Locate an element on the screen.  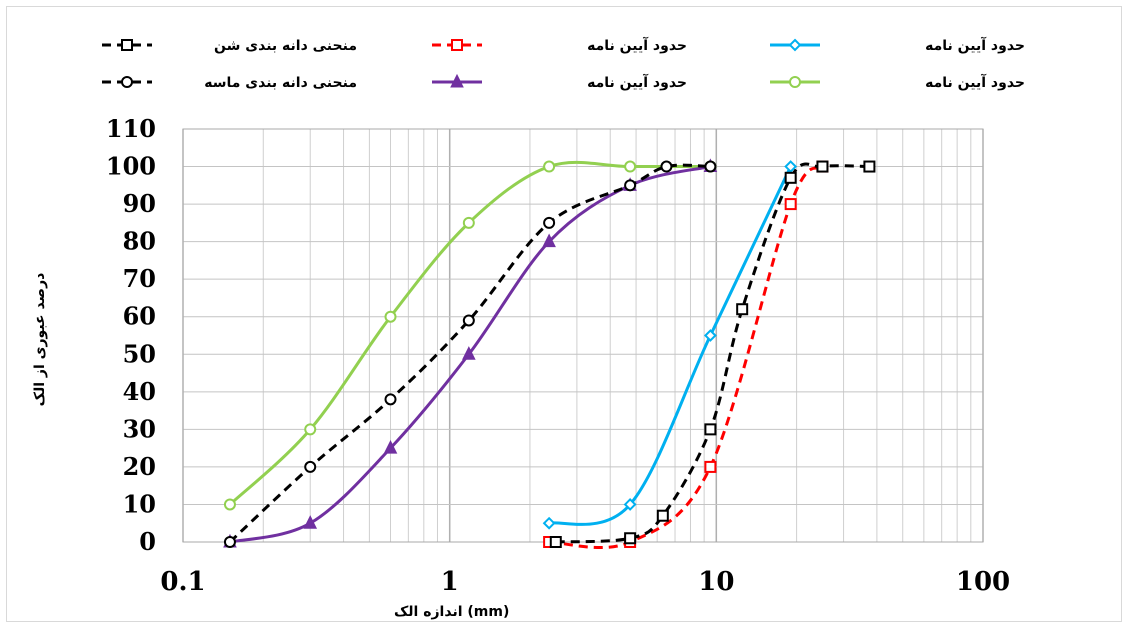
y-tick-label: 0 is located at coordinates (147, 541).